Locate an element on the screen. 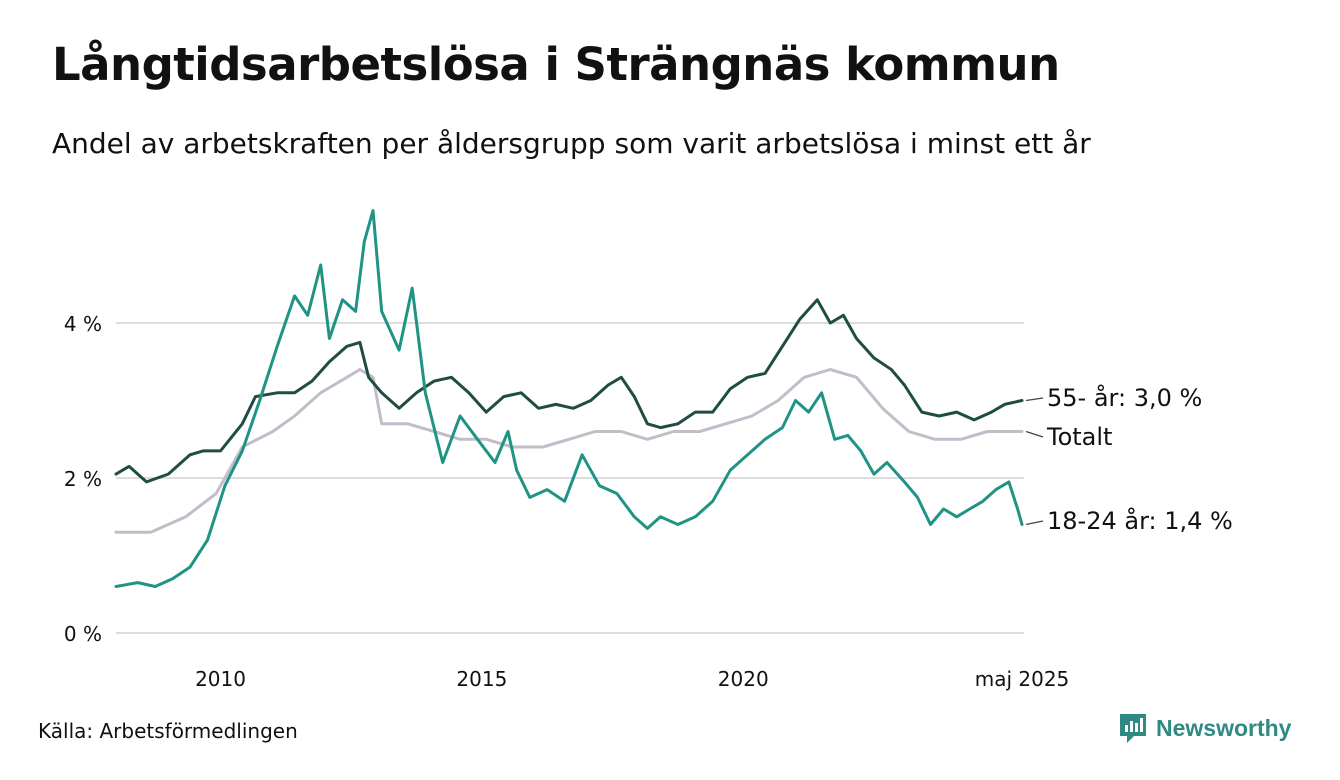  x-tick-label: 2020 is located at coordinates (743, 679).